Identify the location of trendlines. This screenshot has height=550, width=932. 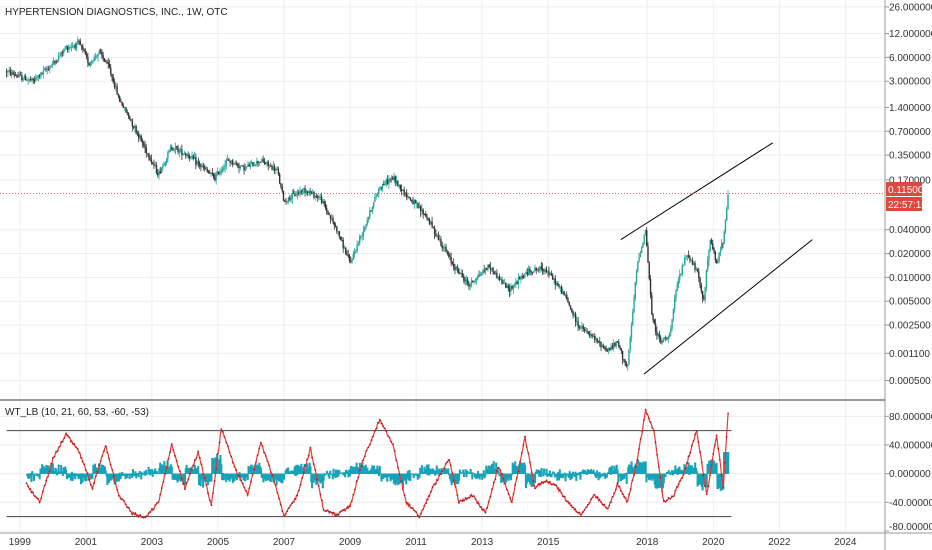
(716, 258).